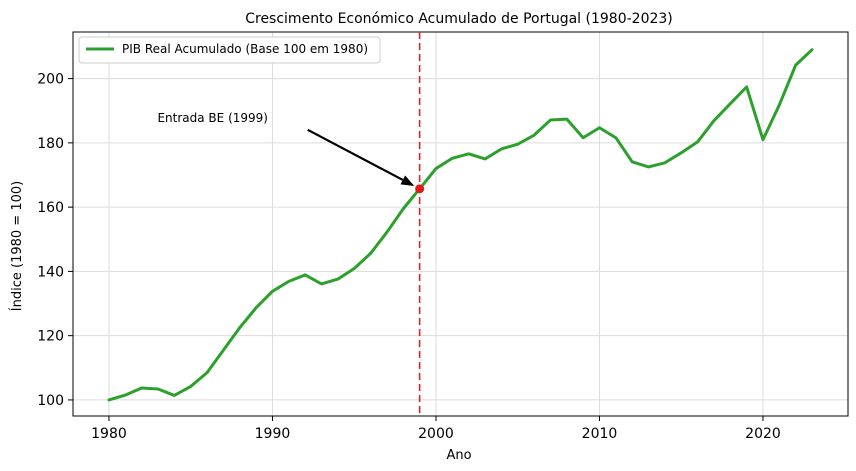 Image resolution: width=856 pixels, height=471 pixels. I want to click on annotation-arrow, so click(355, 154).